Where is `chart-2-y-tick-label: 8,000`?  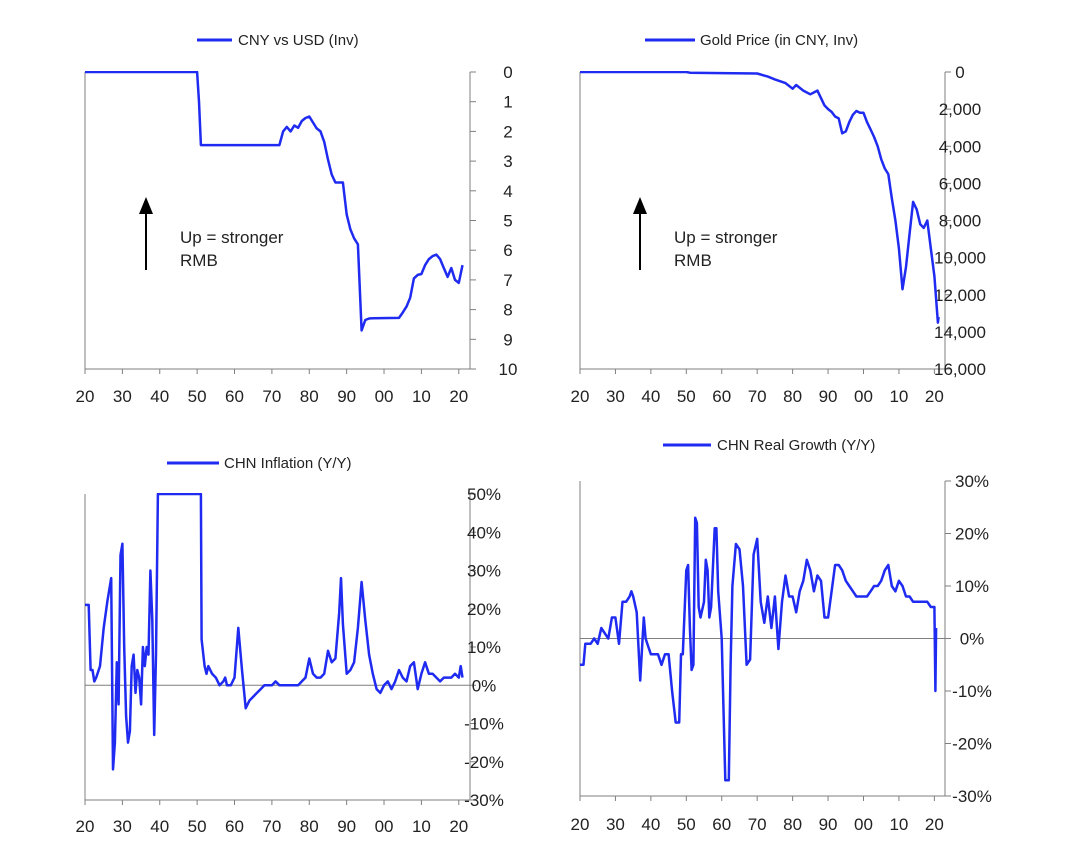
chart-2-y-tick-label: 8,000 is located at coordinates (960, 221).